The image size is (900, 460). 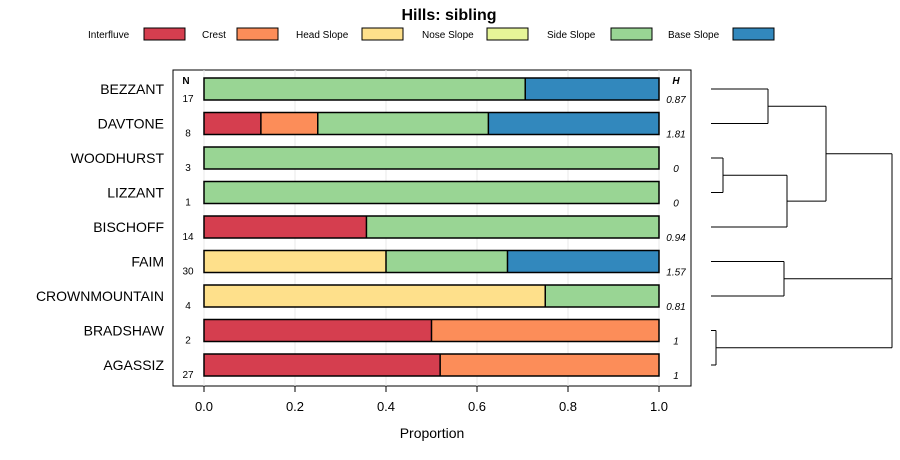 What do you see at coordinates (128, 227) in the screenshot?
I see `category-label-bischoff: BISCHOFF` at bounding box center [128, 227].